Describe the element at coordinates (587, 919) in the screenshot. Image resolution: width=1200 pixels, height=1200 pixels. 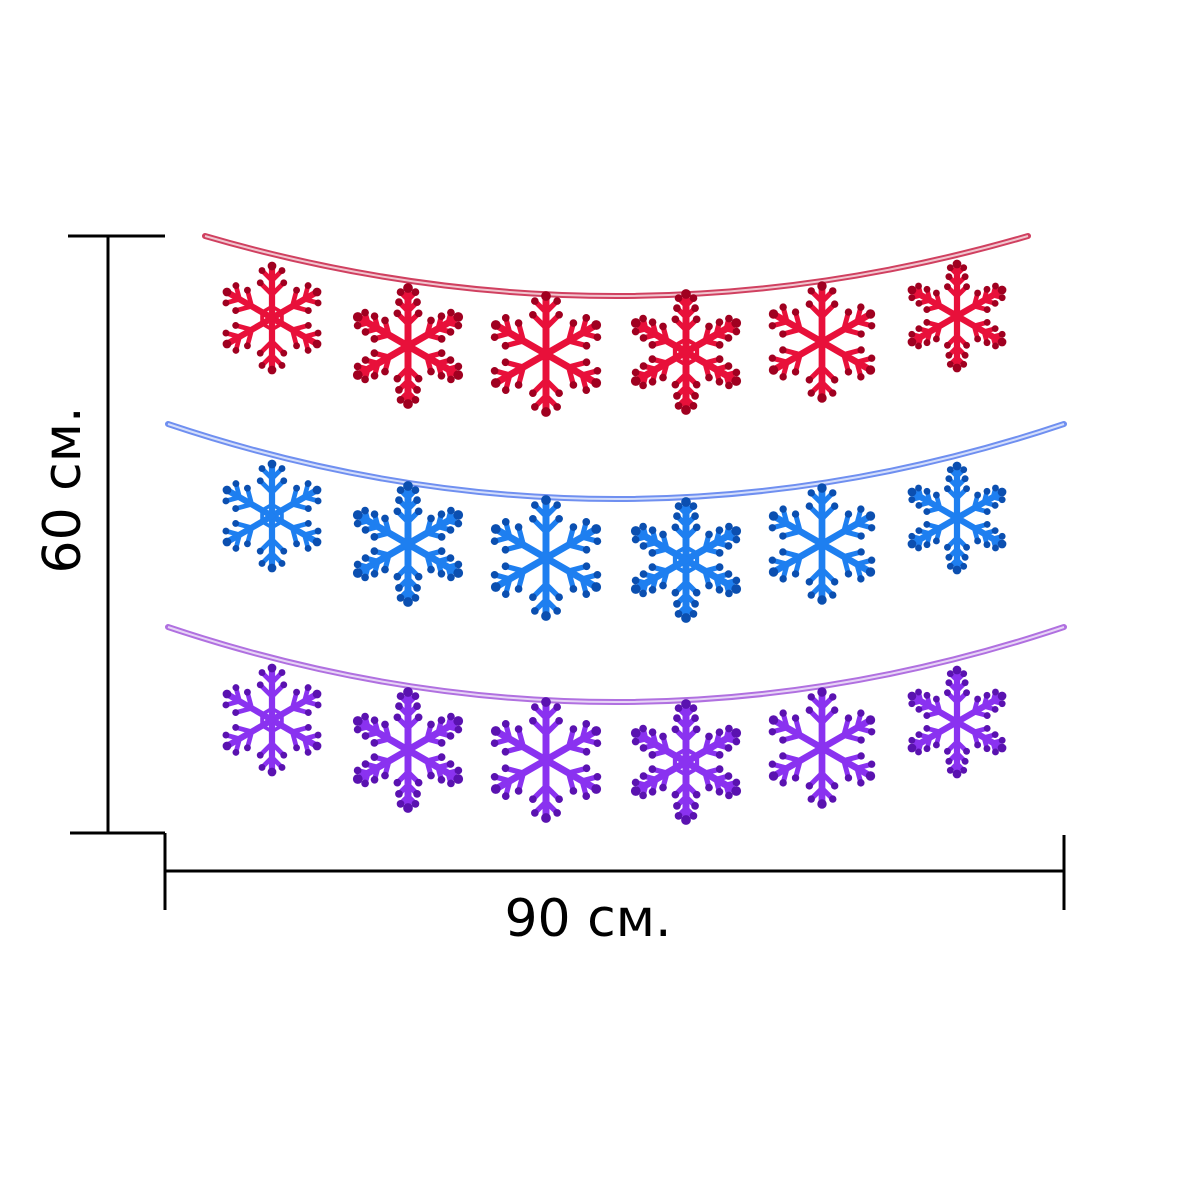
I see `width-label: 90 см.` at that location.